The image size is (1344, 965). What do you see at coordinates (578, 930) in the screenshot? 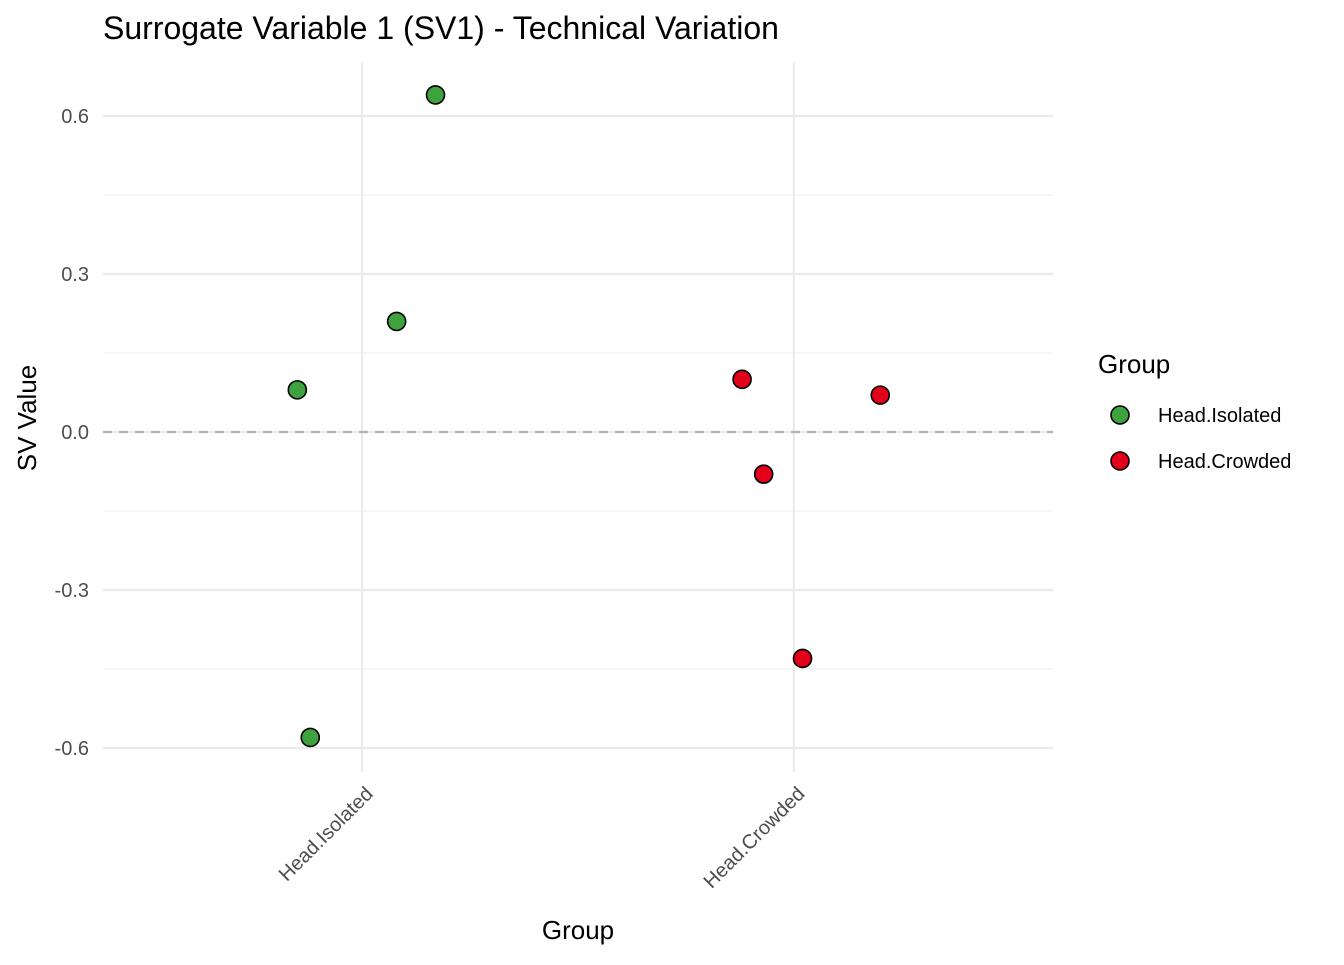
I see `x-axis-title: Group` at bounding box center [578, 930].